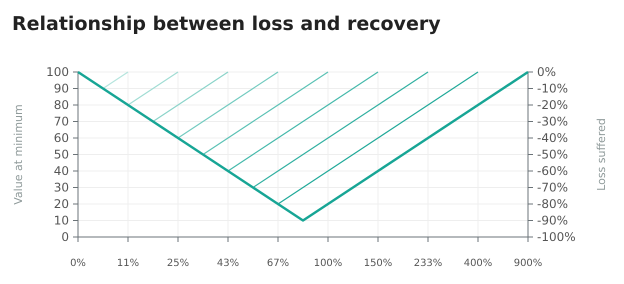 The image size is (624, 284). Describe the element at coordinates (178, 264) in the screenshot. I see `x-tick-label: 25%` at that location.